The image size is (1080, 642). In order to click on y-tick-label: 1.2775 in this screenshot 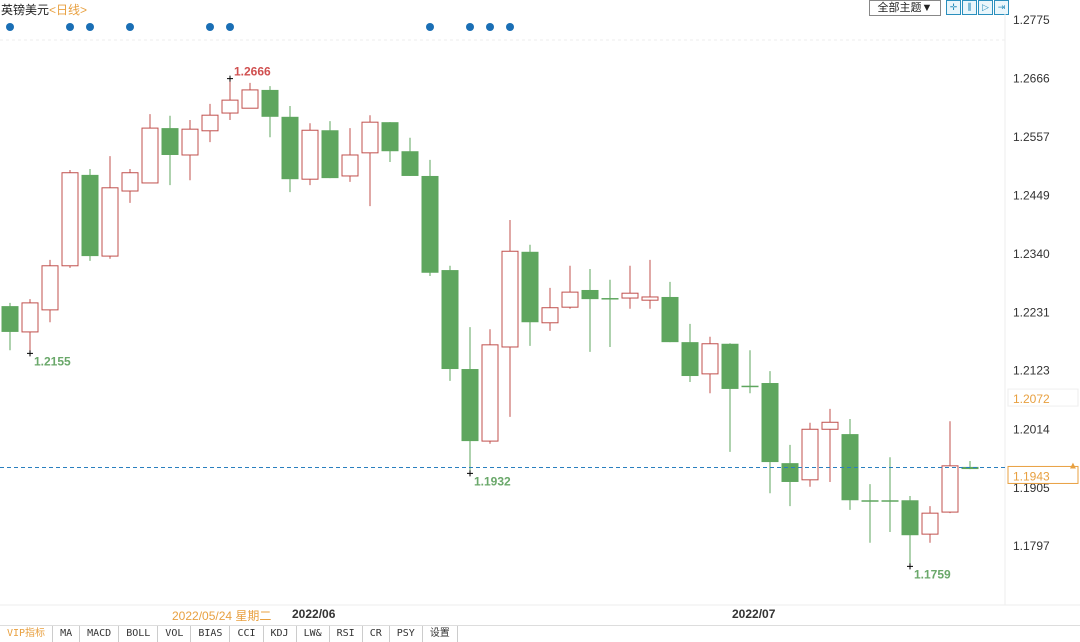, I will do `click(1031, 20)`.